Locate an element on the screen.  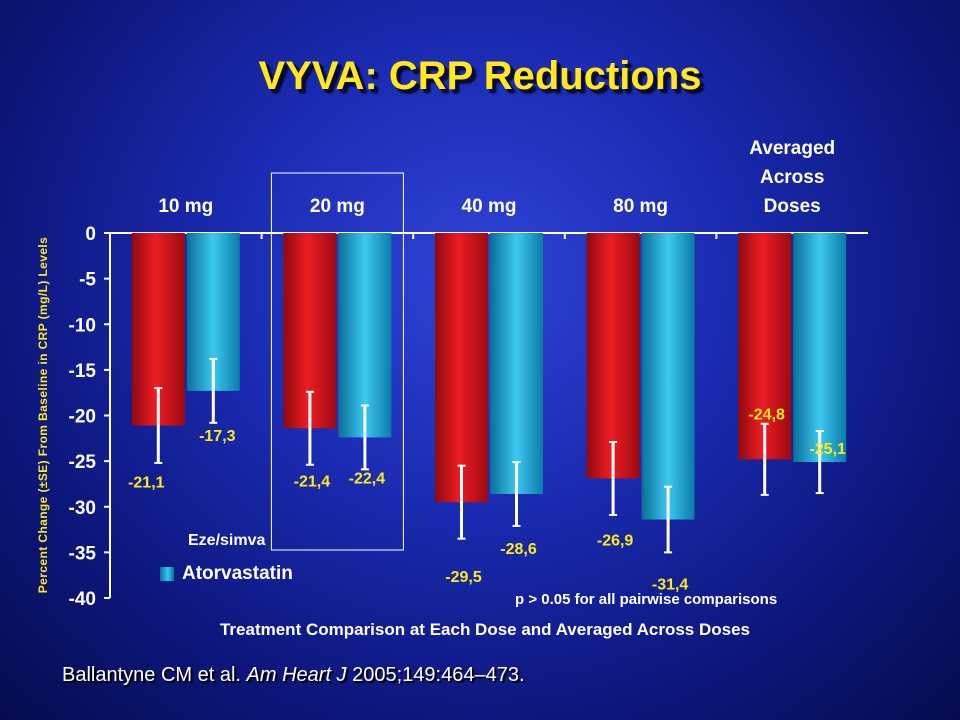
category-label-line: Across is located at coordinates (792, 177).